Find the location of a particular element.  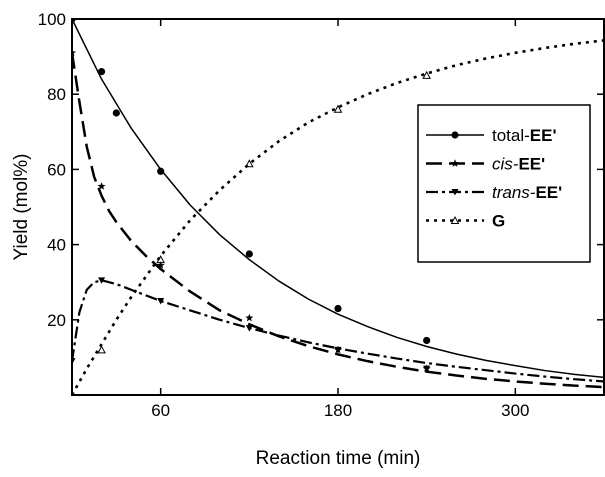

legend-label: cis-EE' is located at coordinates (518, 164).